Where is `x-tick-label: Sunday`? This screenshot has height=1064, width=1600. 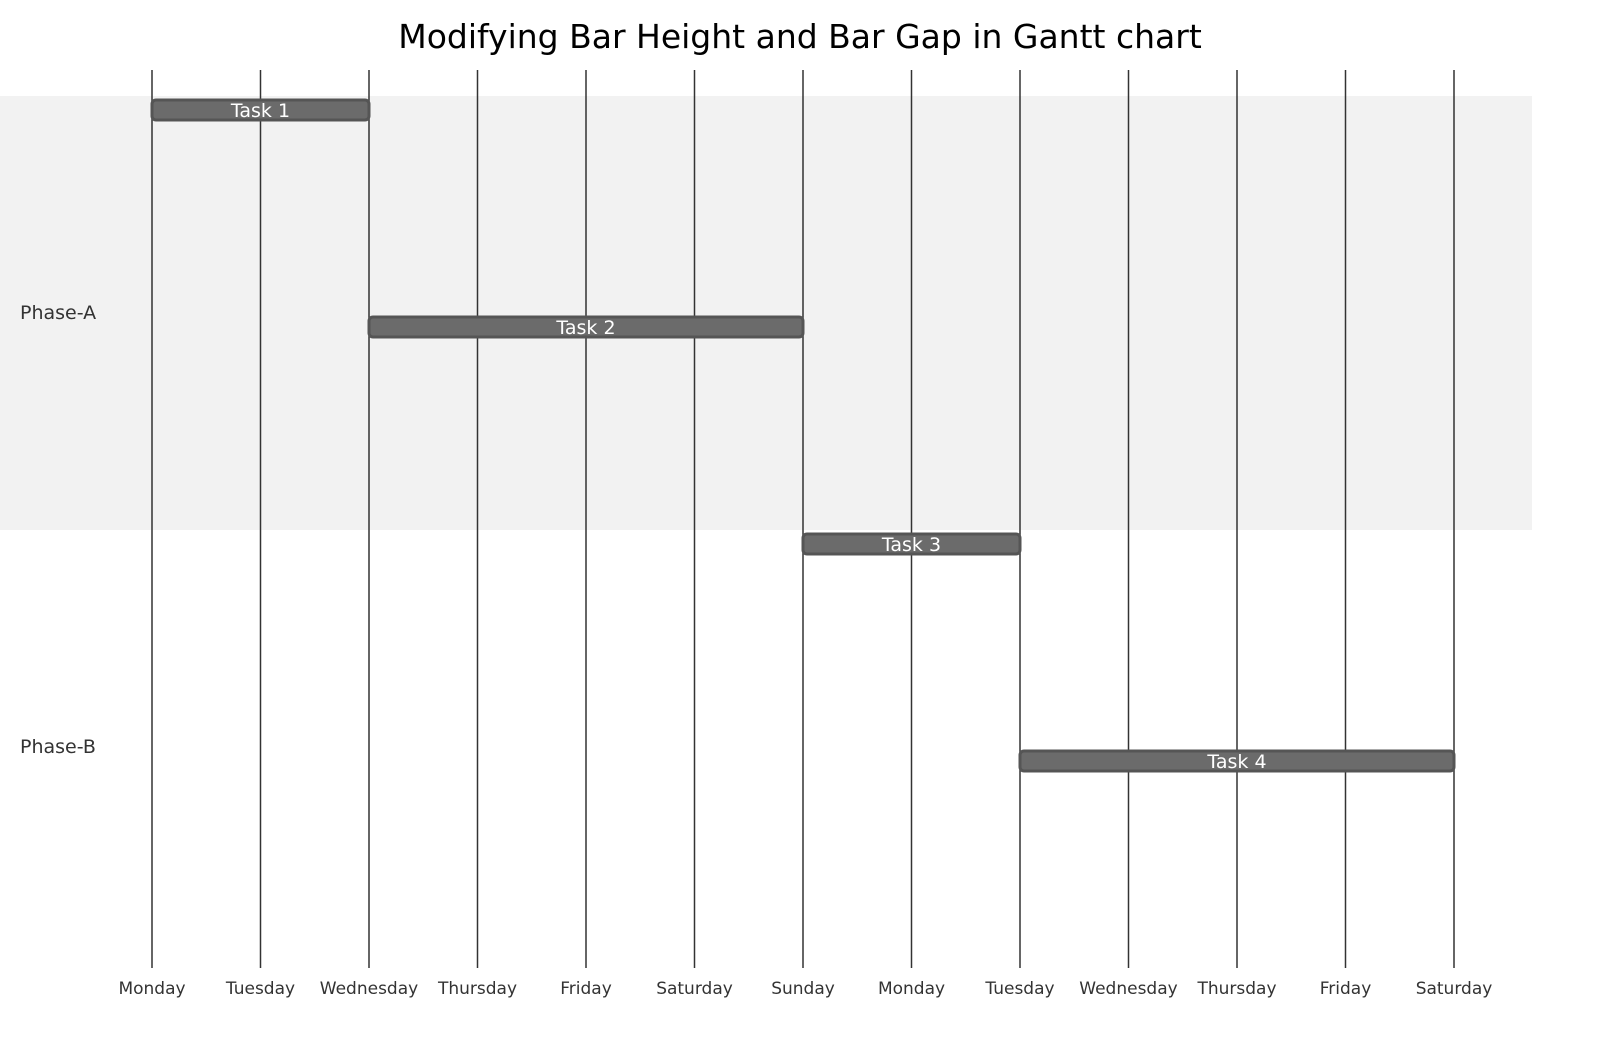
x-tick-label: Sunday is located at coordinates (803, 989).